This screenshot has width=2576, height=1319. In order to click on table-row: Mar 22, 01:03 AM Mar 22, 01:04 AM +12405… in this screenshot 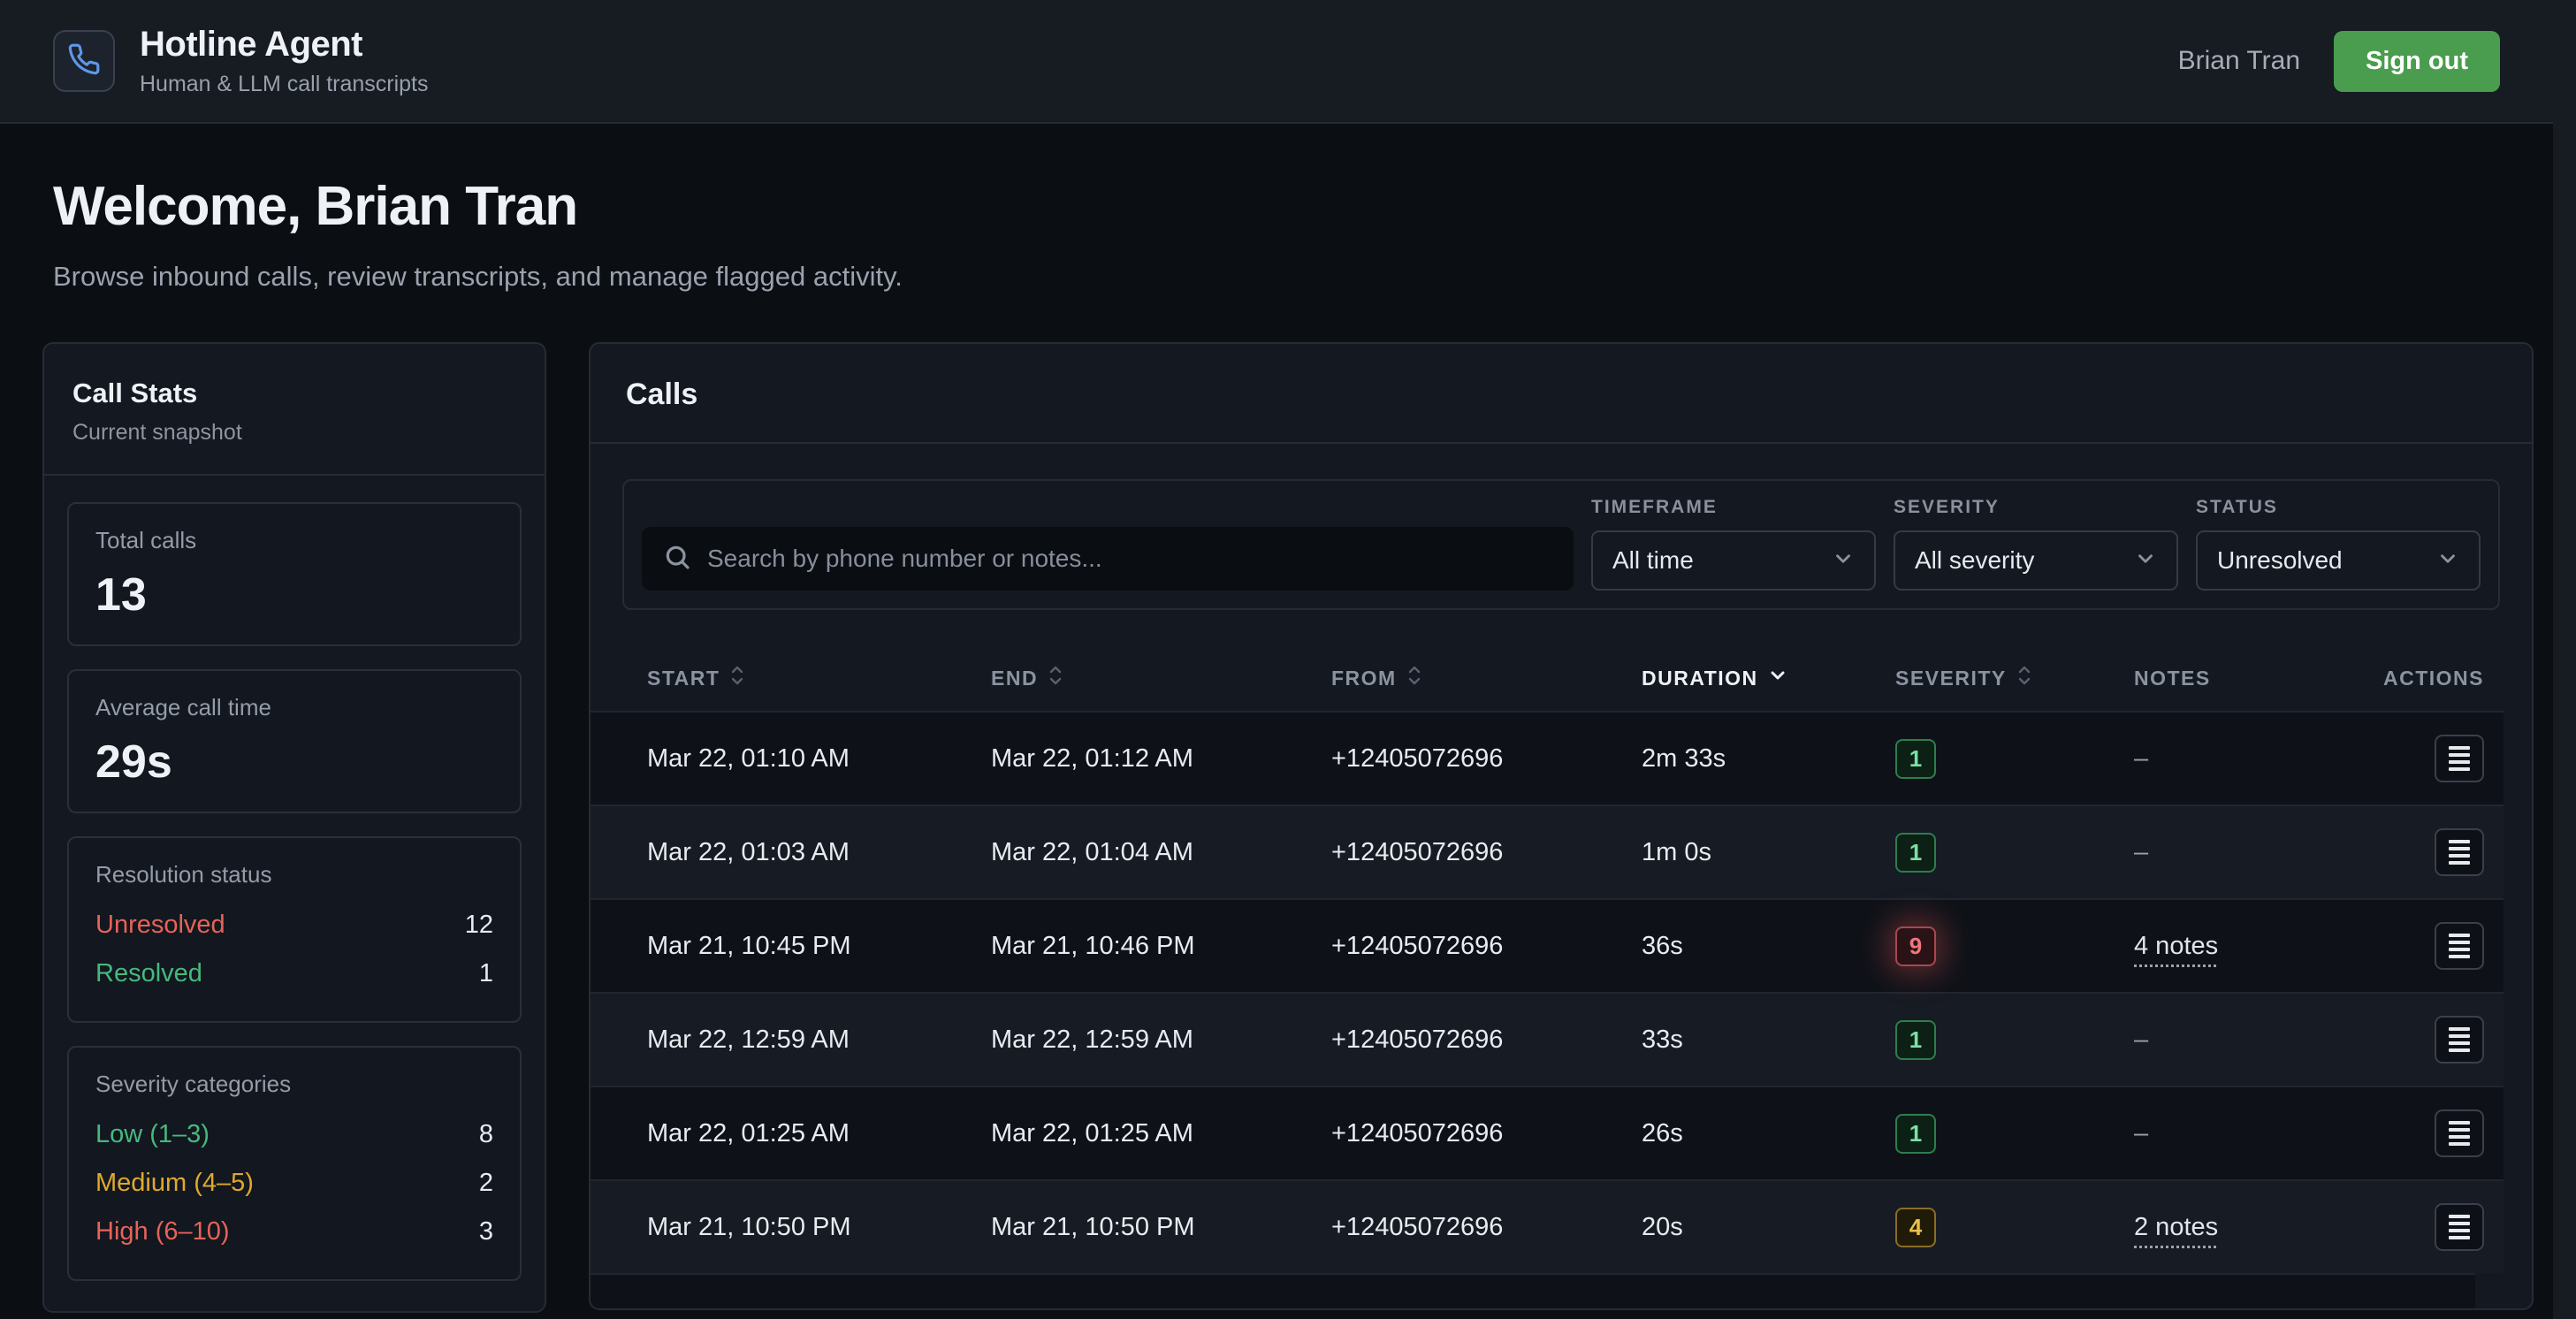, I will do `click(1547, 851)`.